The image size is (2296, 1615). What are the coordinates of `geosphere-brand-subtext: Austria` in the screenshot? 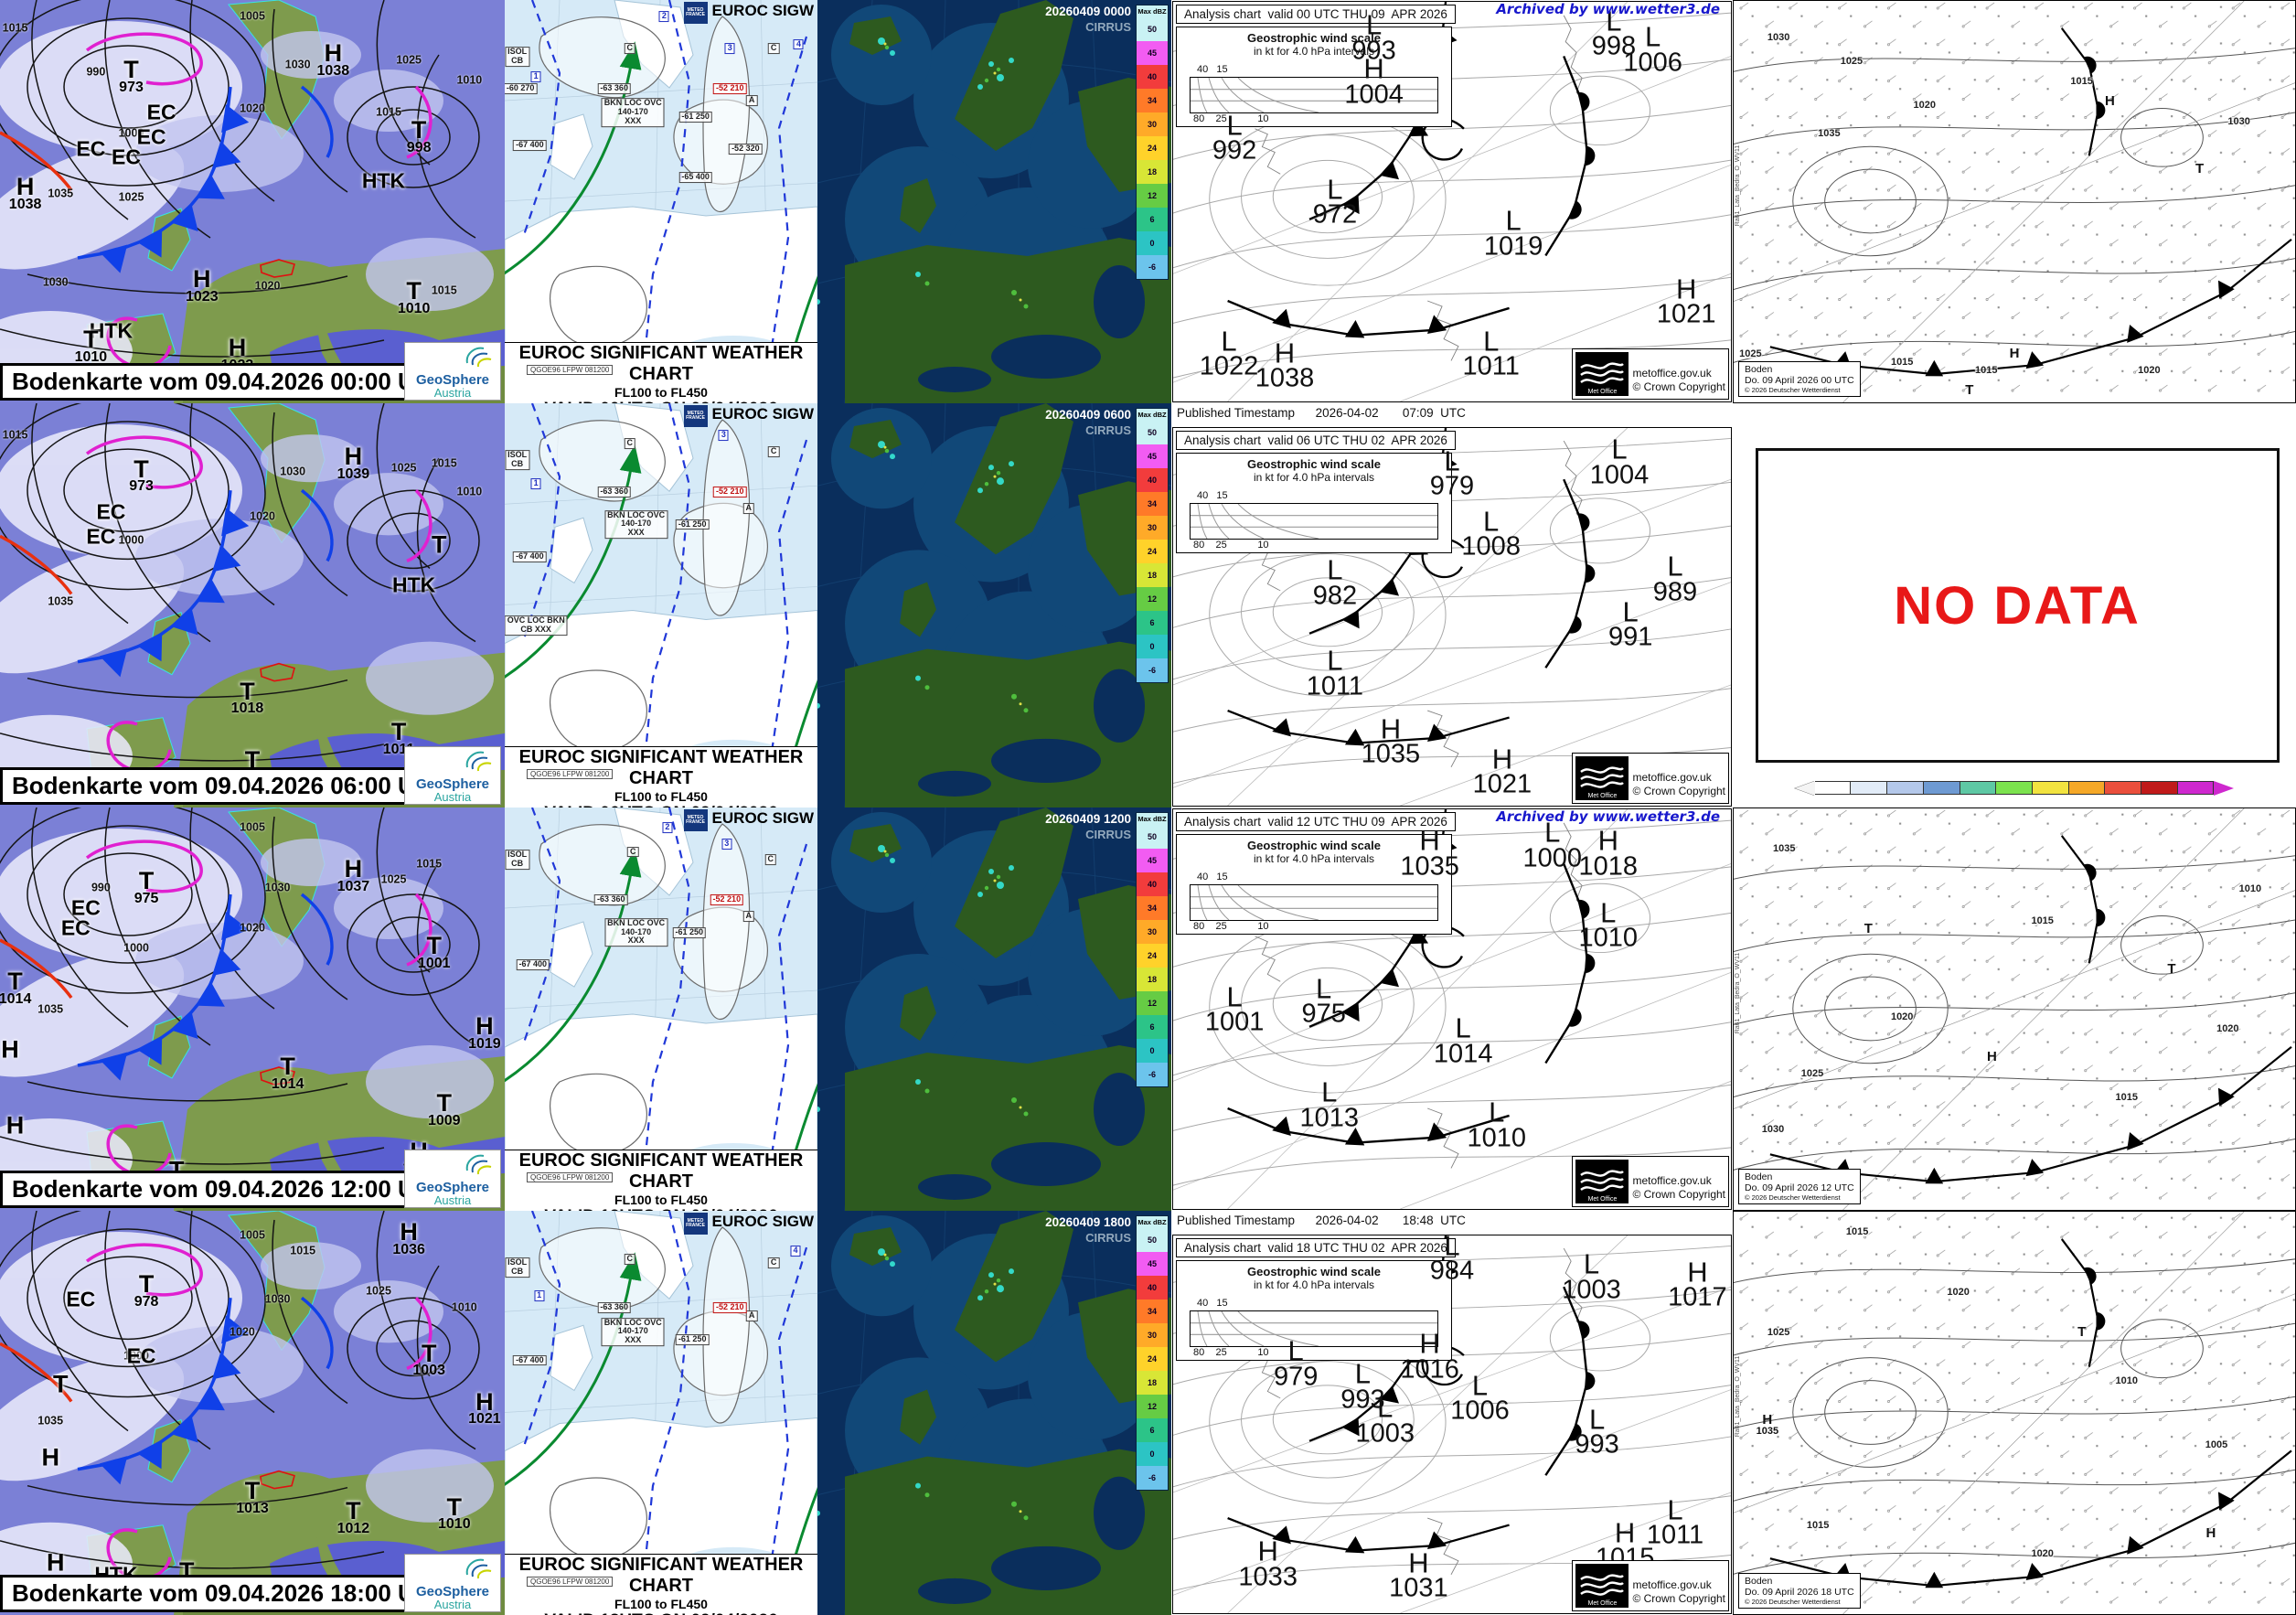 It's located at (452, 393).